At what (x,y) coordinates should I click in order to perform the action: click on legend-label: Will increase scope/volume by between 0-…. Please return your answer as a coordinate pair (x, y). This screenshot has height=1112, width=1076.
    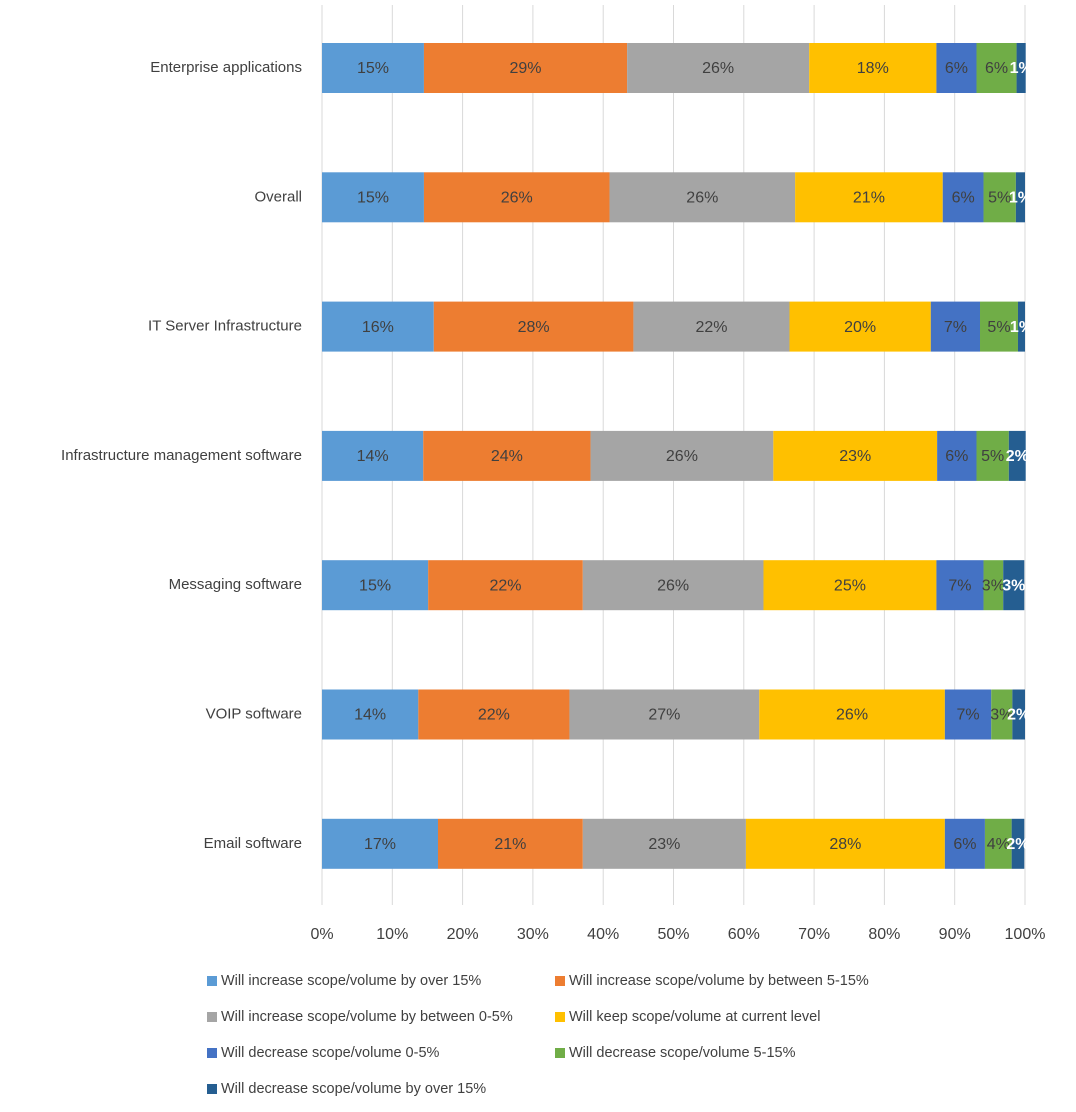
    Looking at the image, I should click on (367, 1017).